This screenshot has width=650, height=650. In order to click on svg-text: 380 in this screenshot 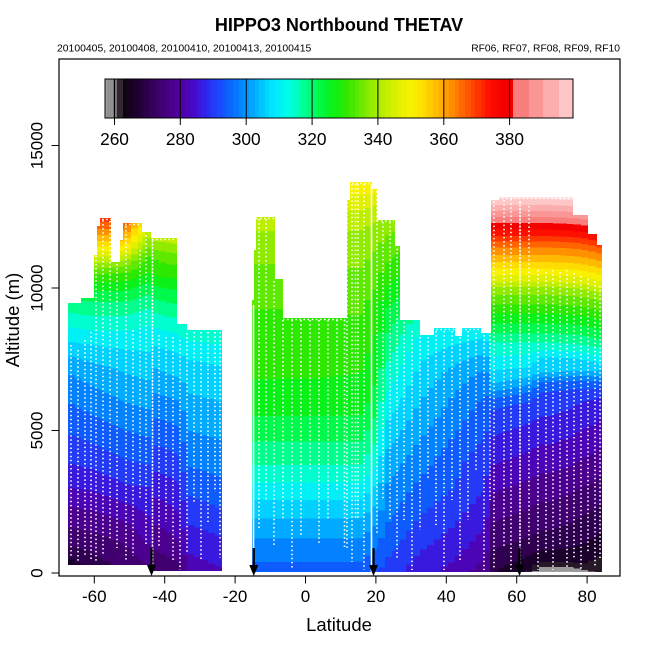, I will do `click(509, 139)`.